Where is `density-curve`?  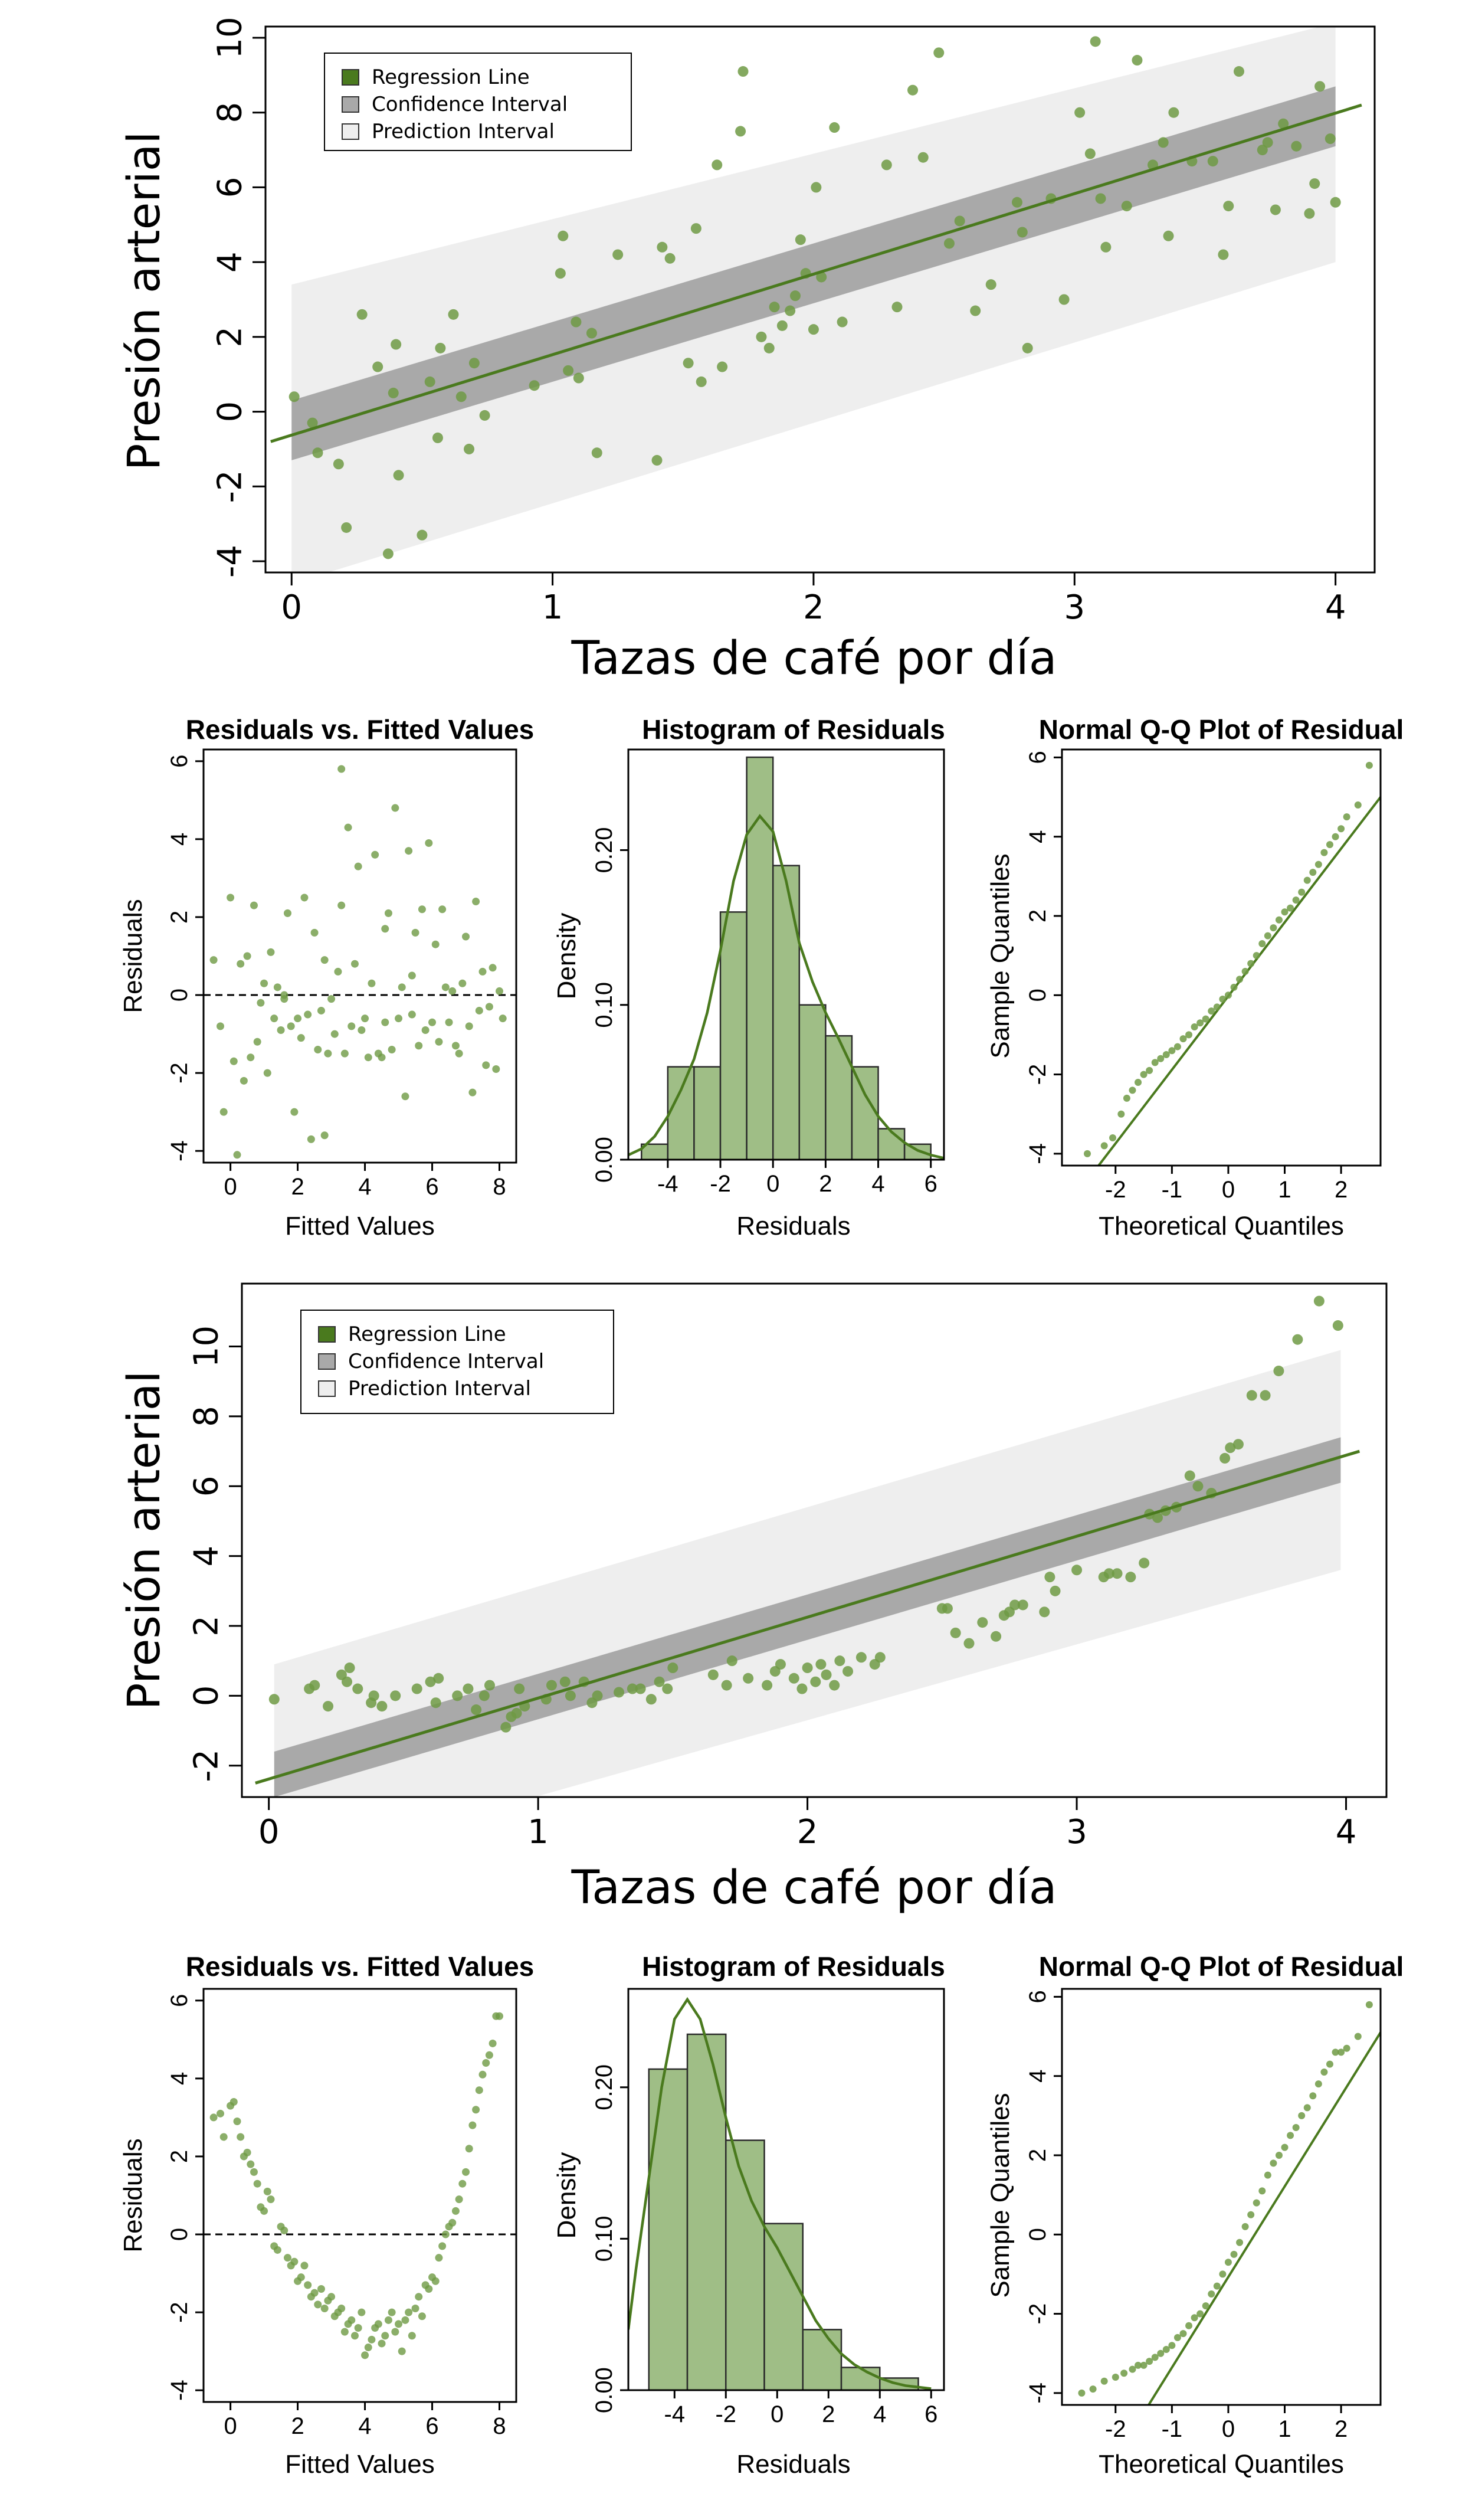
density-curve is located at coordinates (780, 2193).